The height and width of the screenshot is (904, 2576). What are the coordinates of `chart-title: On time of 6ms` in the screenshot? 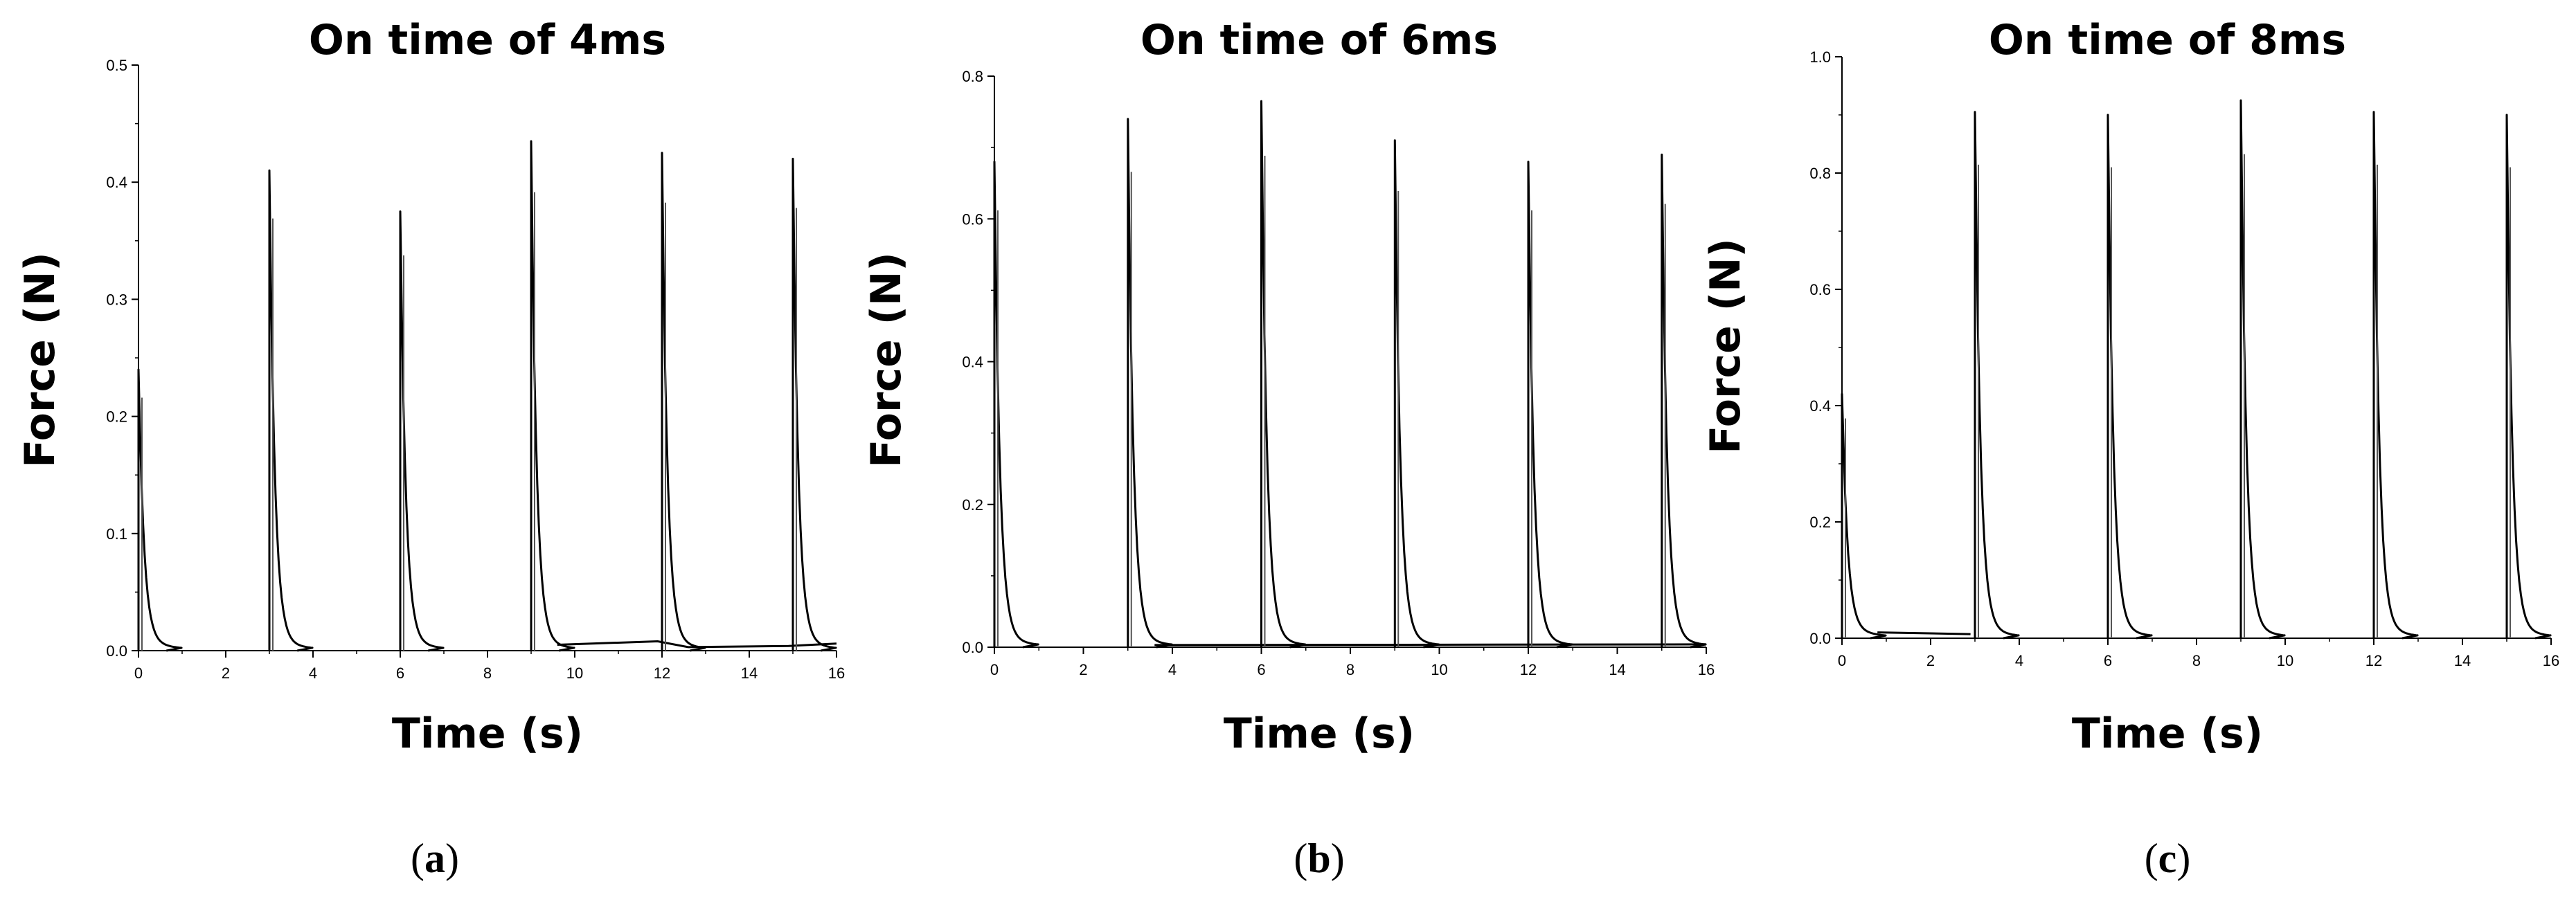 It's located at (1319, 40).